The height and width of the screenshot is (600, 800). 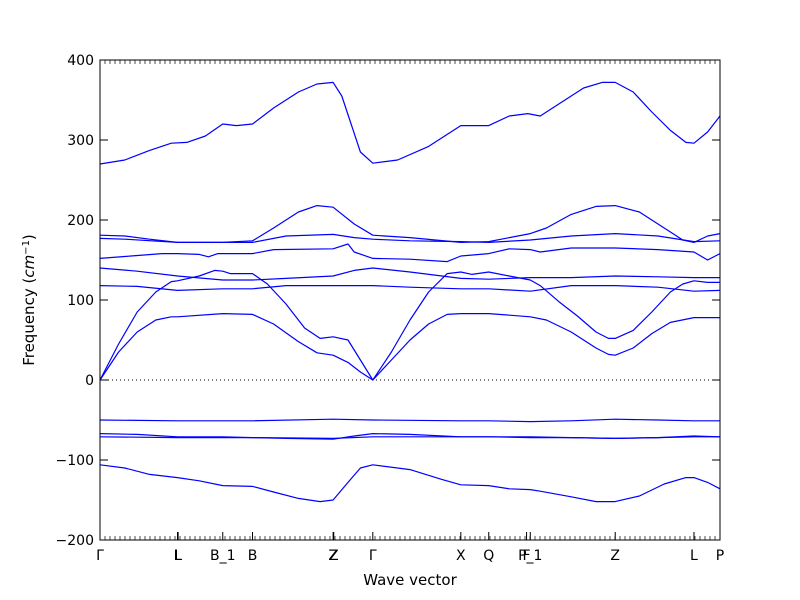 I want to click on x-axis-label: Wave vector, so click(x=410, y=580).